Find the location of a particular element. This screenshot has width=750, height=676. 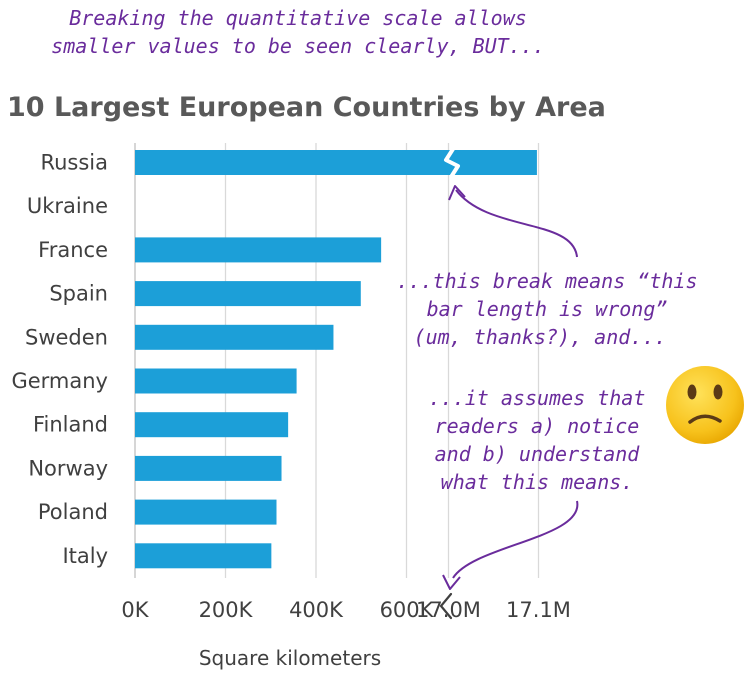

bar-poland is located at coordinates (206, 512).